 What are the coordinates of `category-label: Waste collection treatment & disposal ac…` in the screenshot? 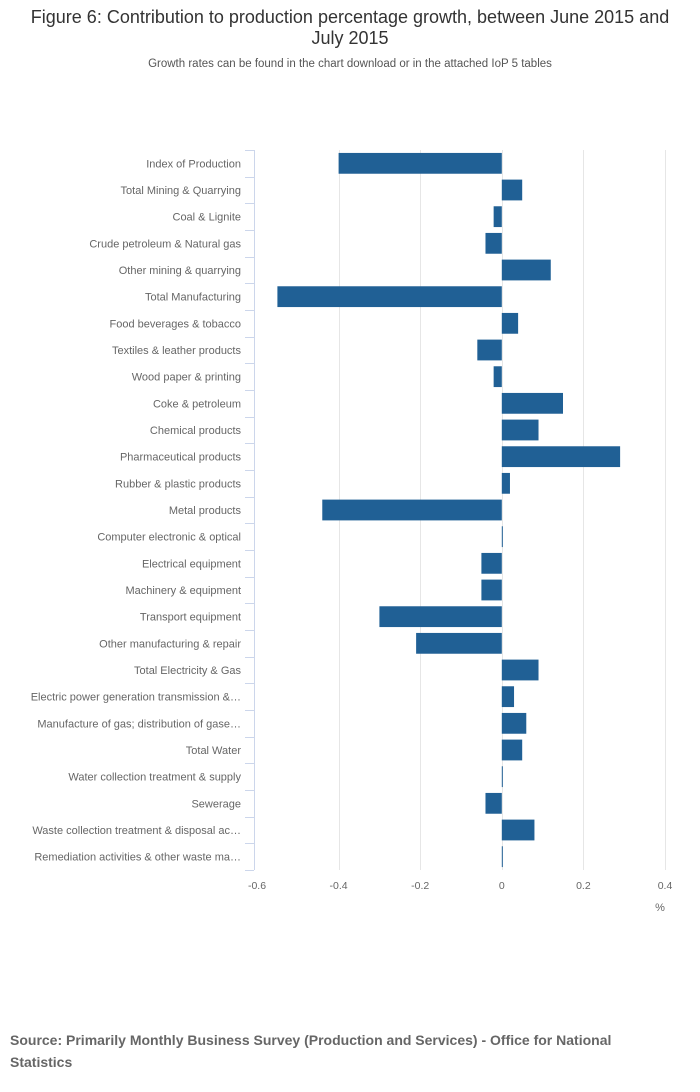 It's located at (136, 831).